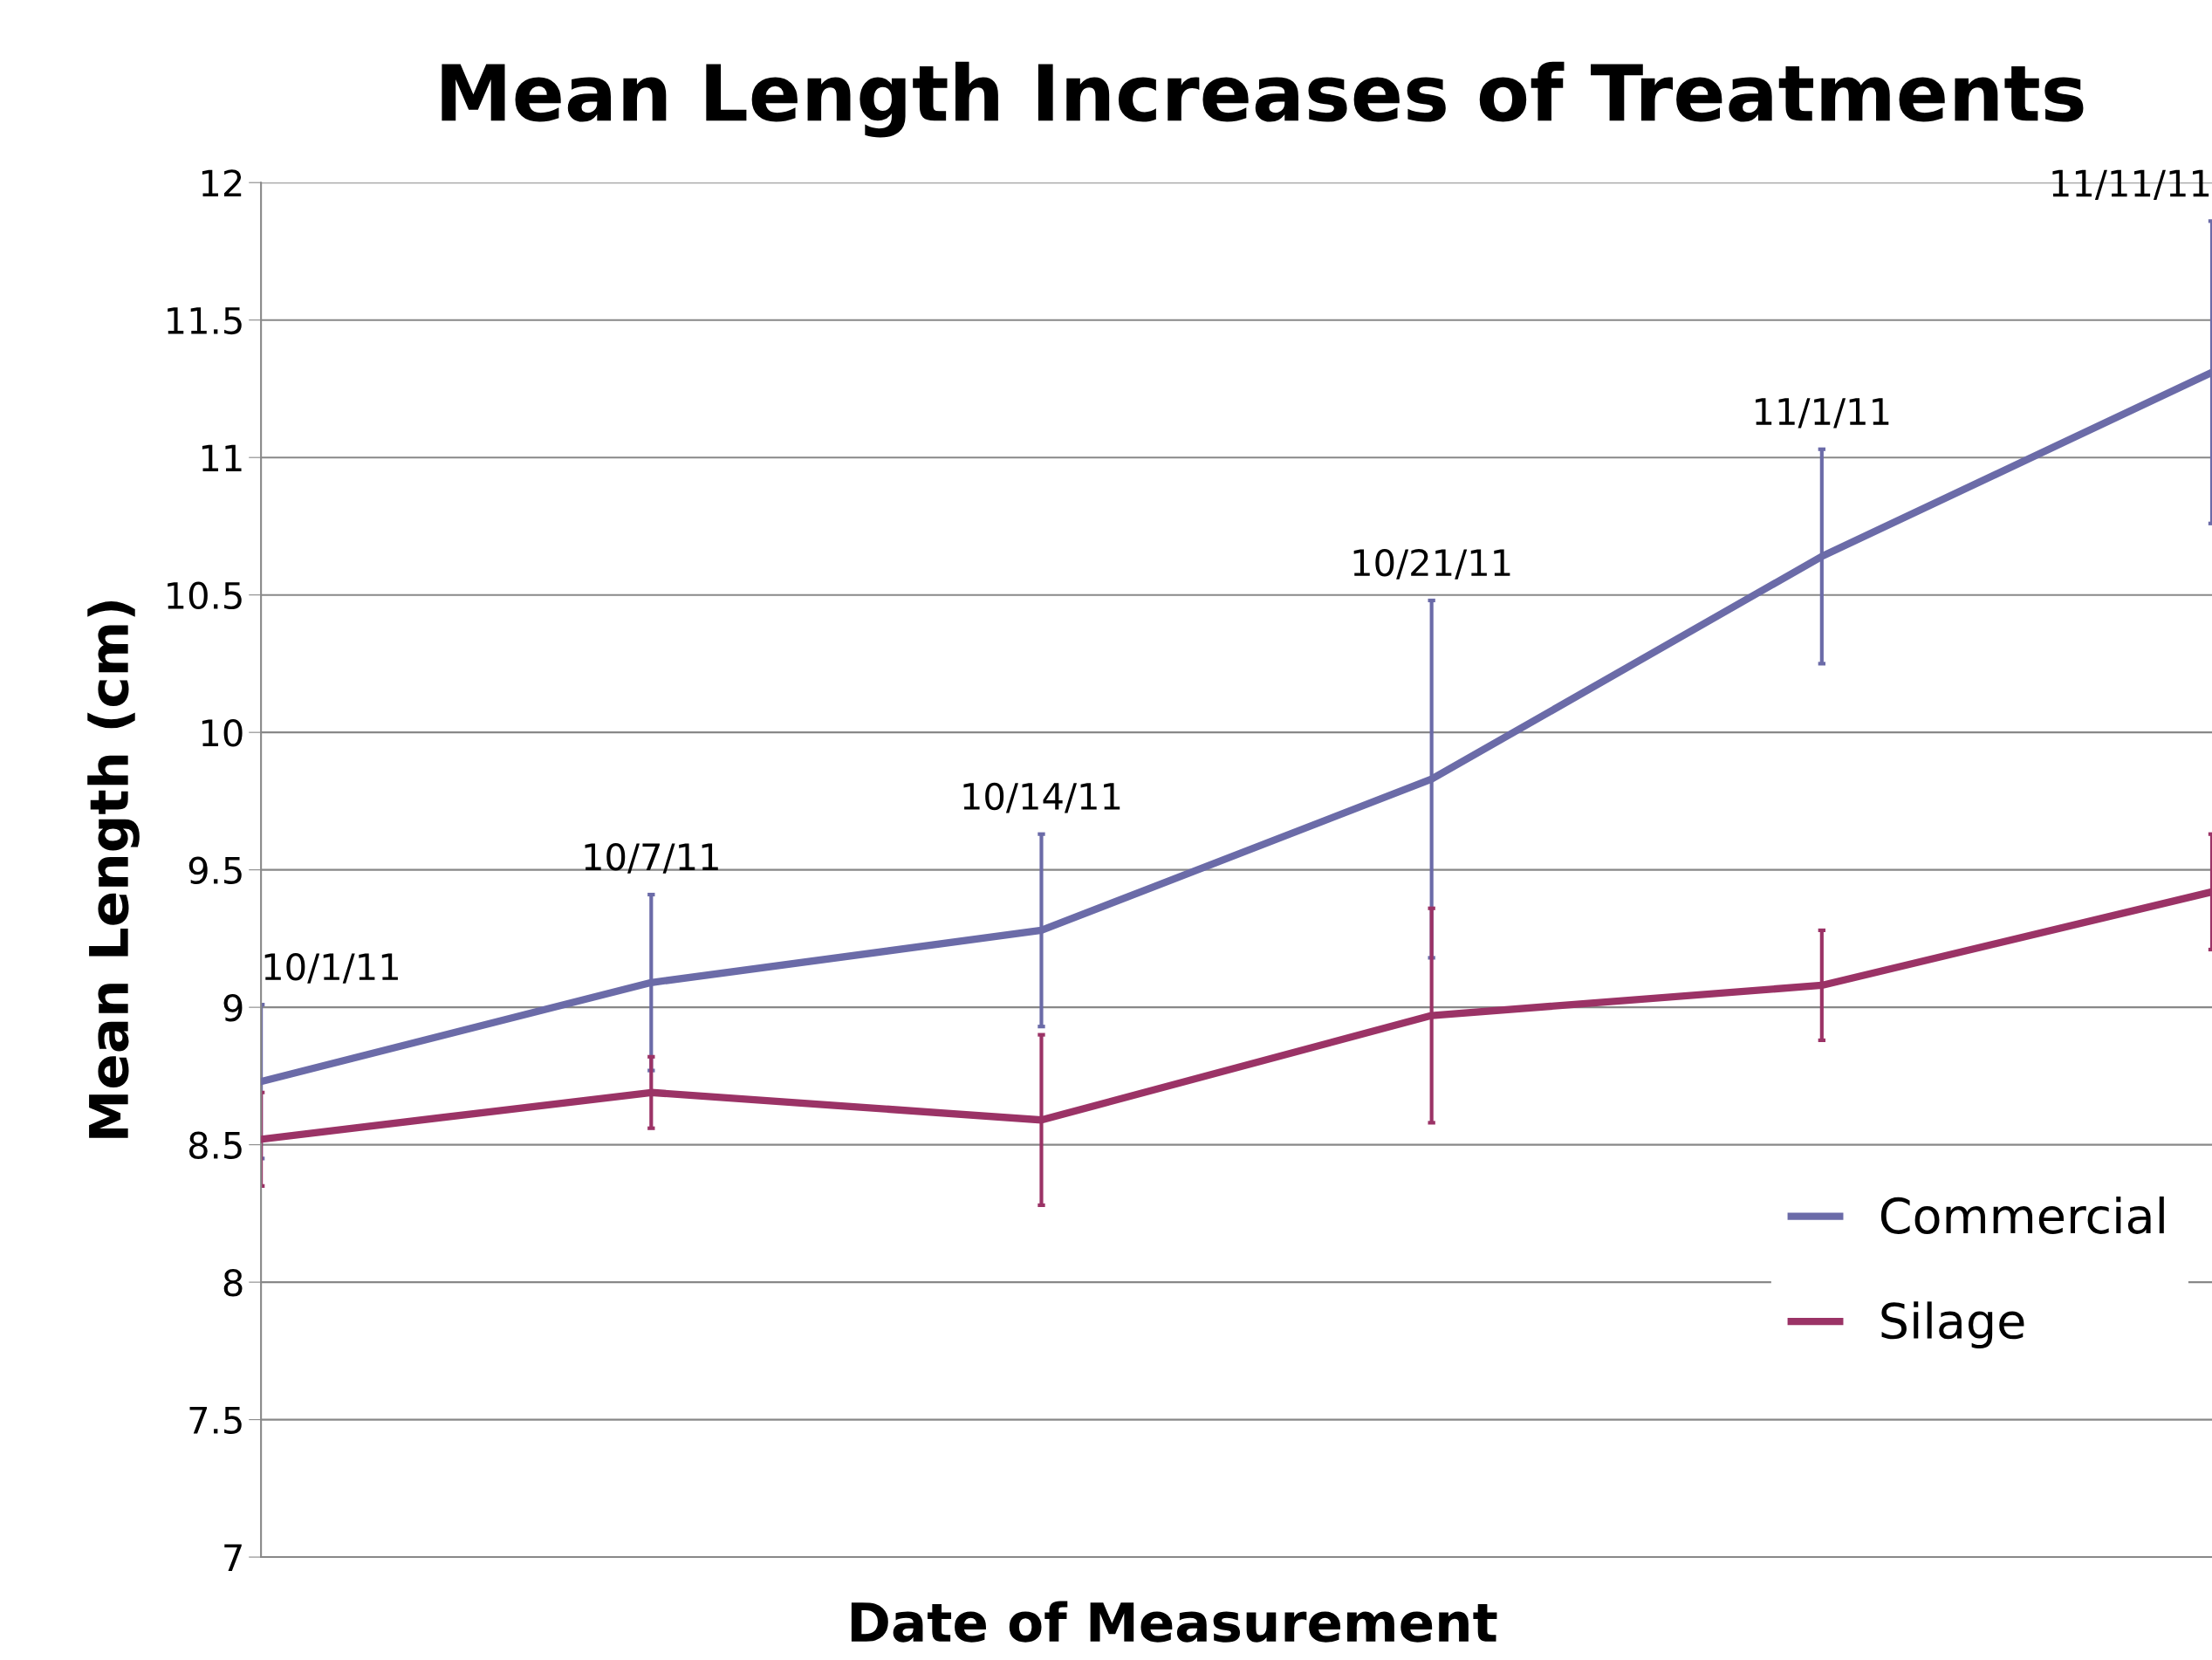 The width and height of the screenshot is (2212, 1660). What do you see at coordinates (215, 870) in the screenshot?
I see `y-tick-label: 9.5` at bounding box center [215, 870].